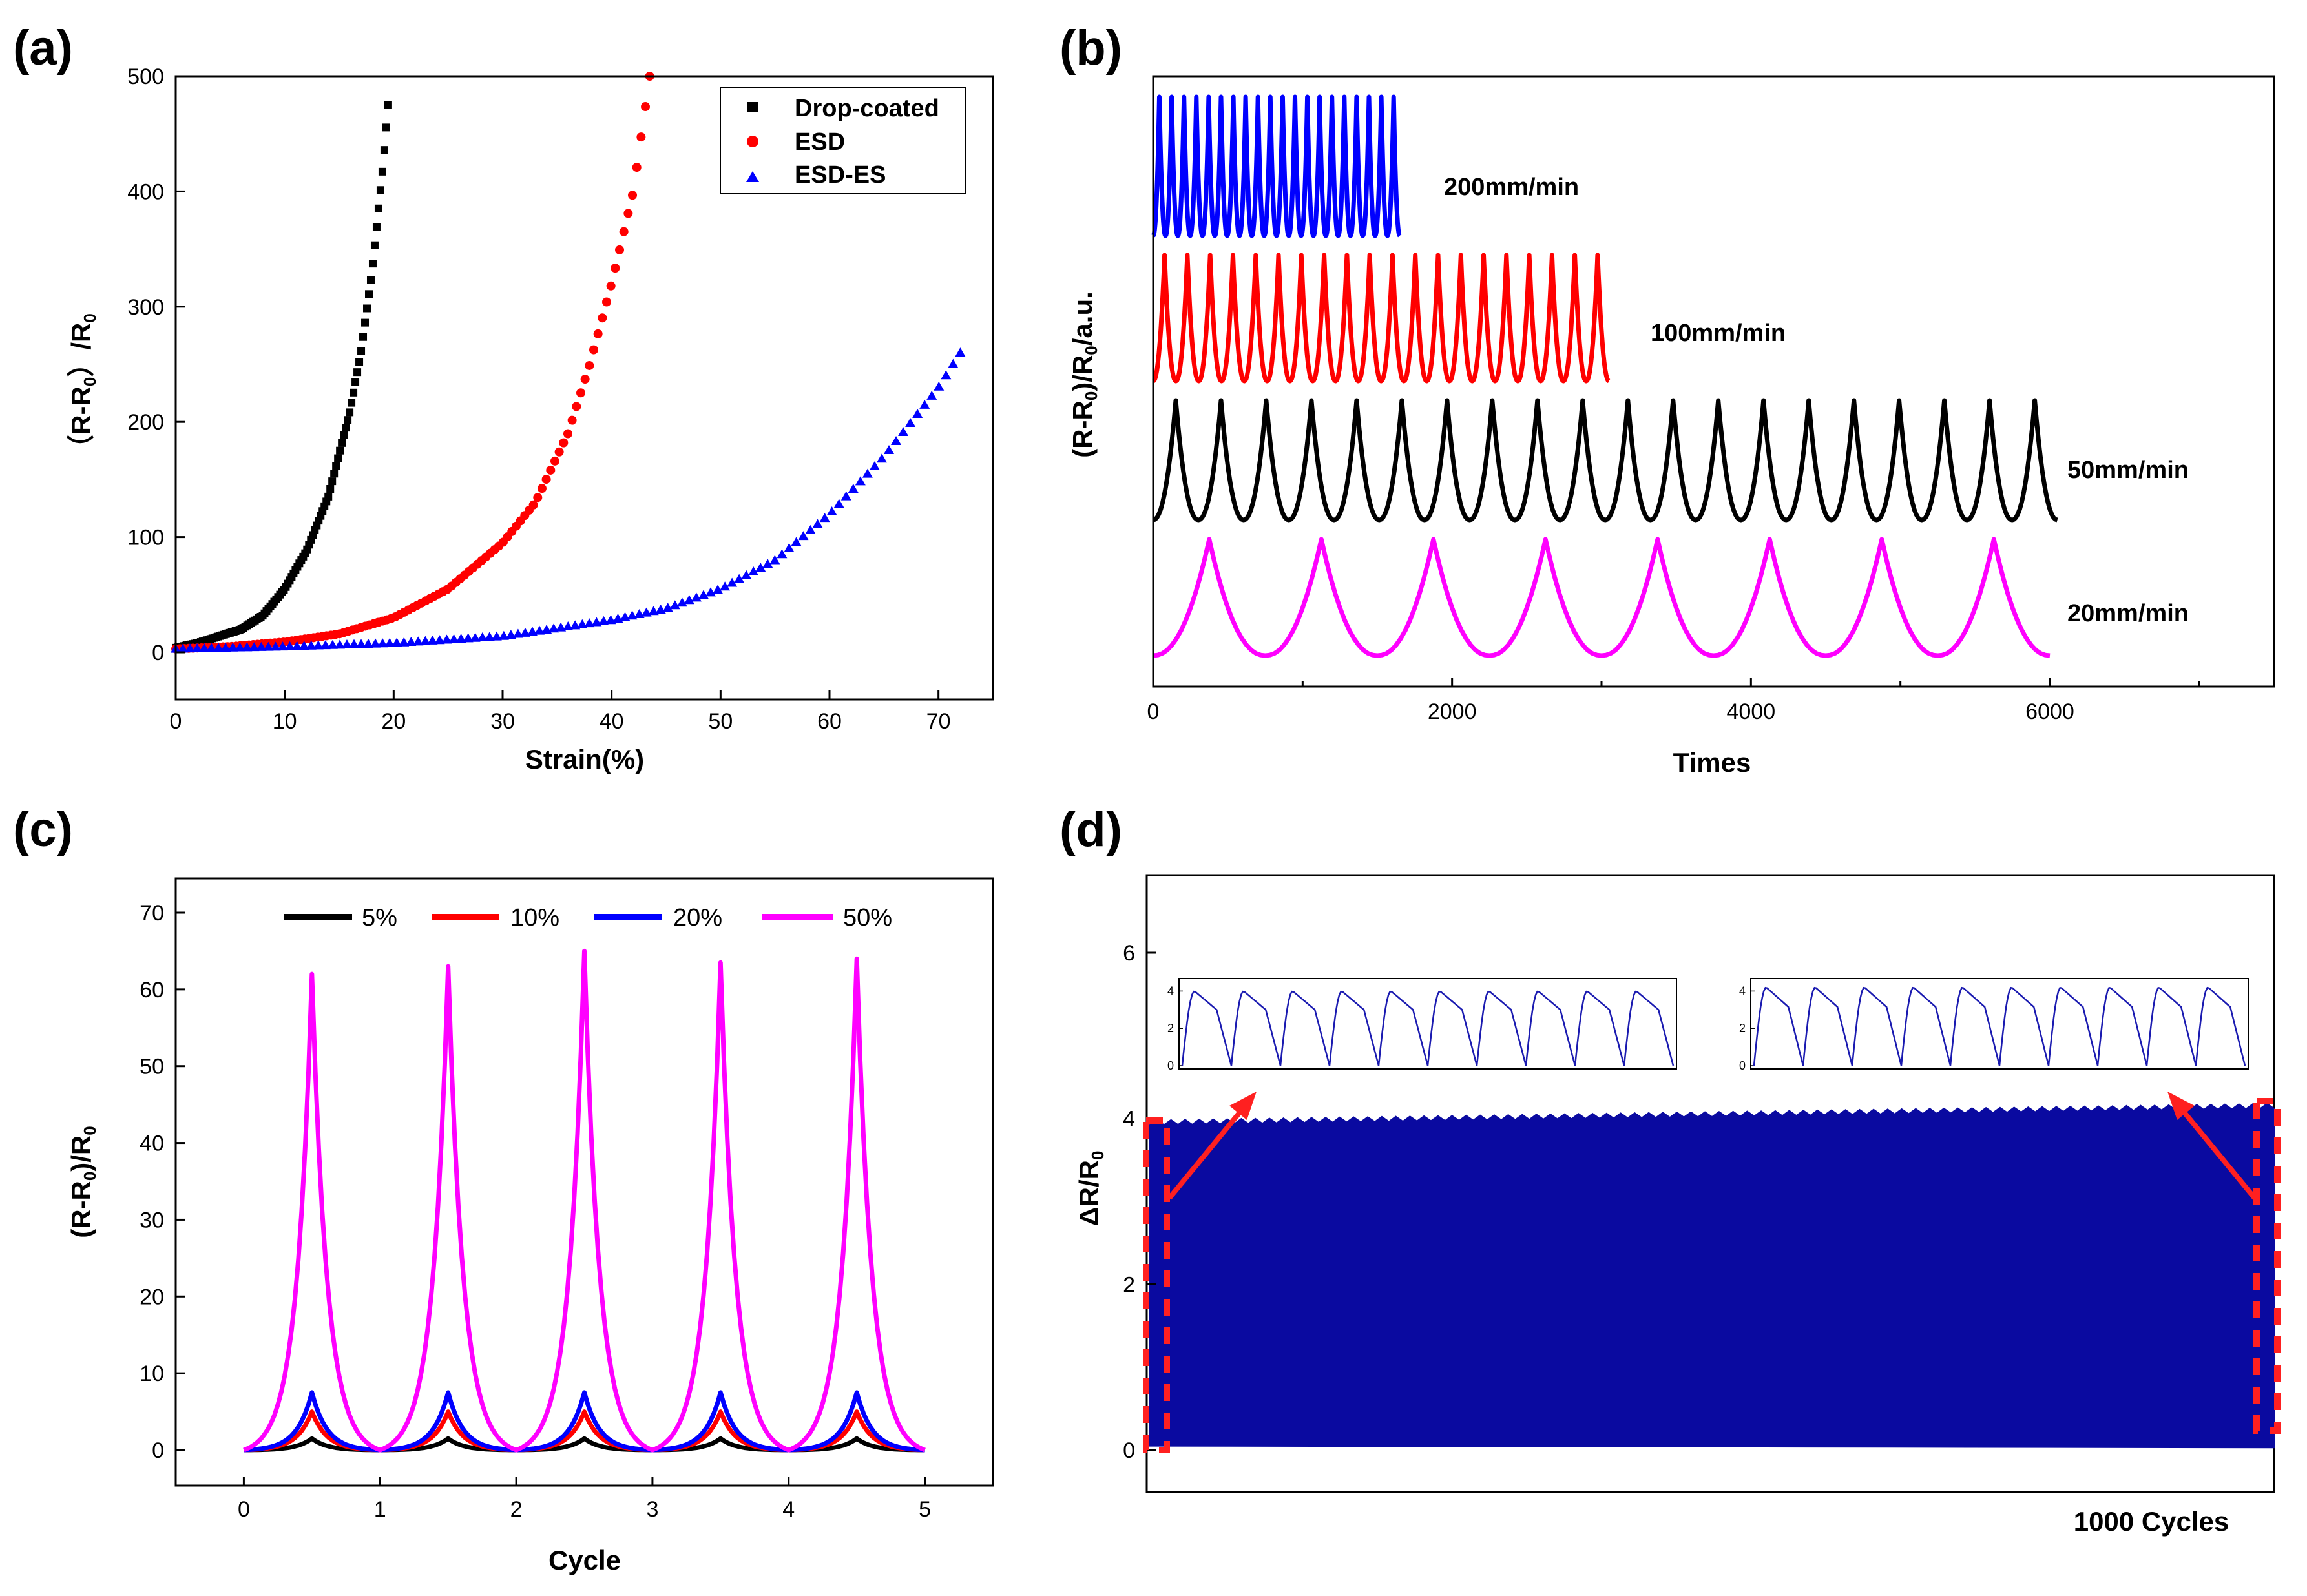 The image size is (2307, 1596). What do you see at coordinates (584, 1421) in the screenshot?
I see `series-line-20pct` at bounding box center [584, 1421].